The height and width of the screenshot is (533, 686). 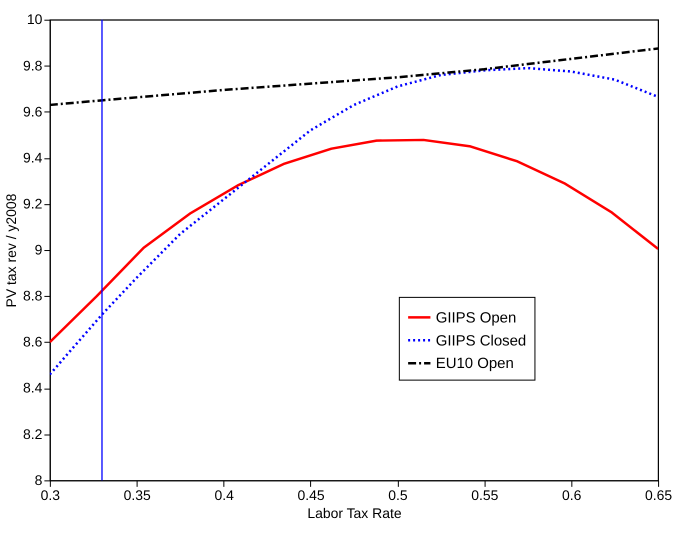 I want to click on x-tick-label: 0.5, so click(x=398, y=494).